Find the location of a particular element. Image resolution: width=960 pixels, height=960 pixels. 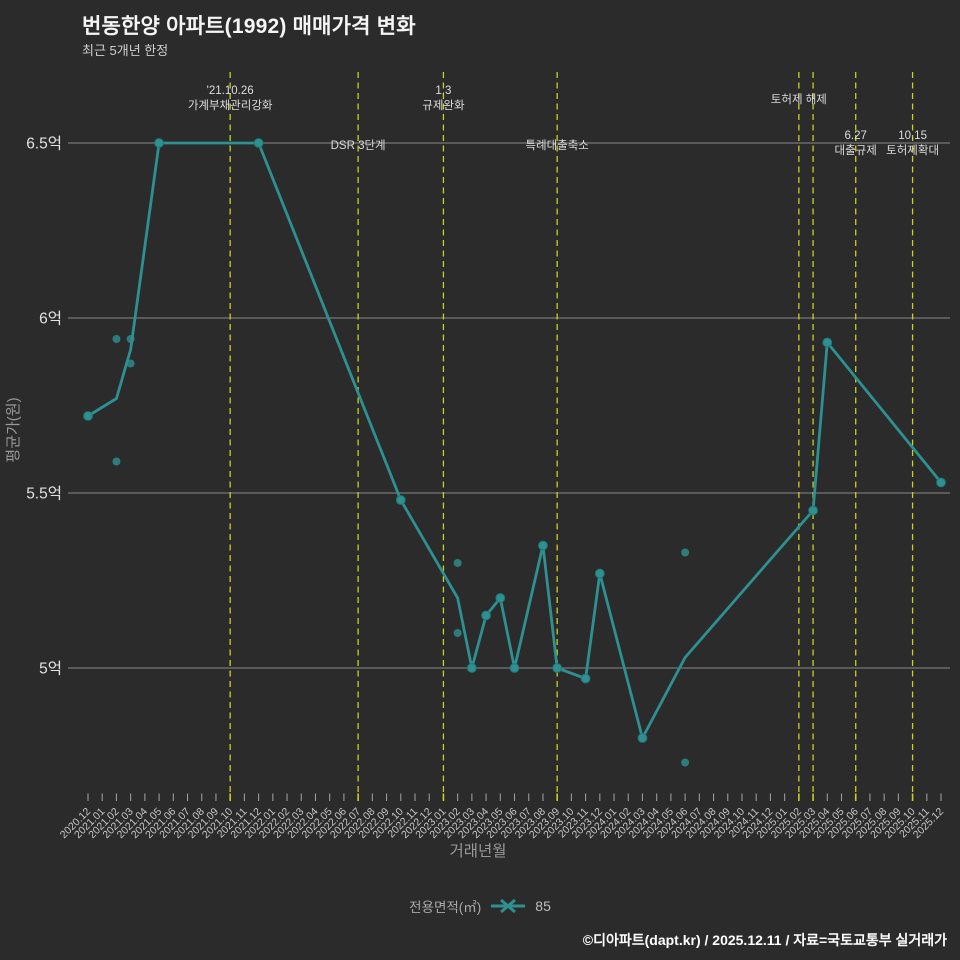

annotation-label: 토허제확대 is located at coordinates (912, 150).